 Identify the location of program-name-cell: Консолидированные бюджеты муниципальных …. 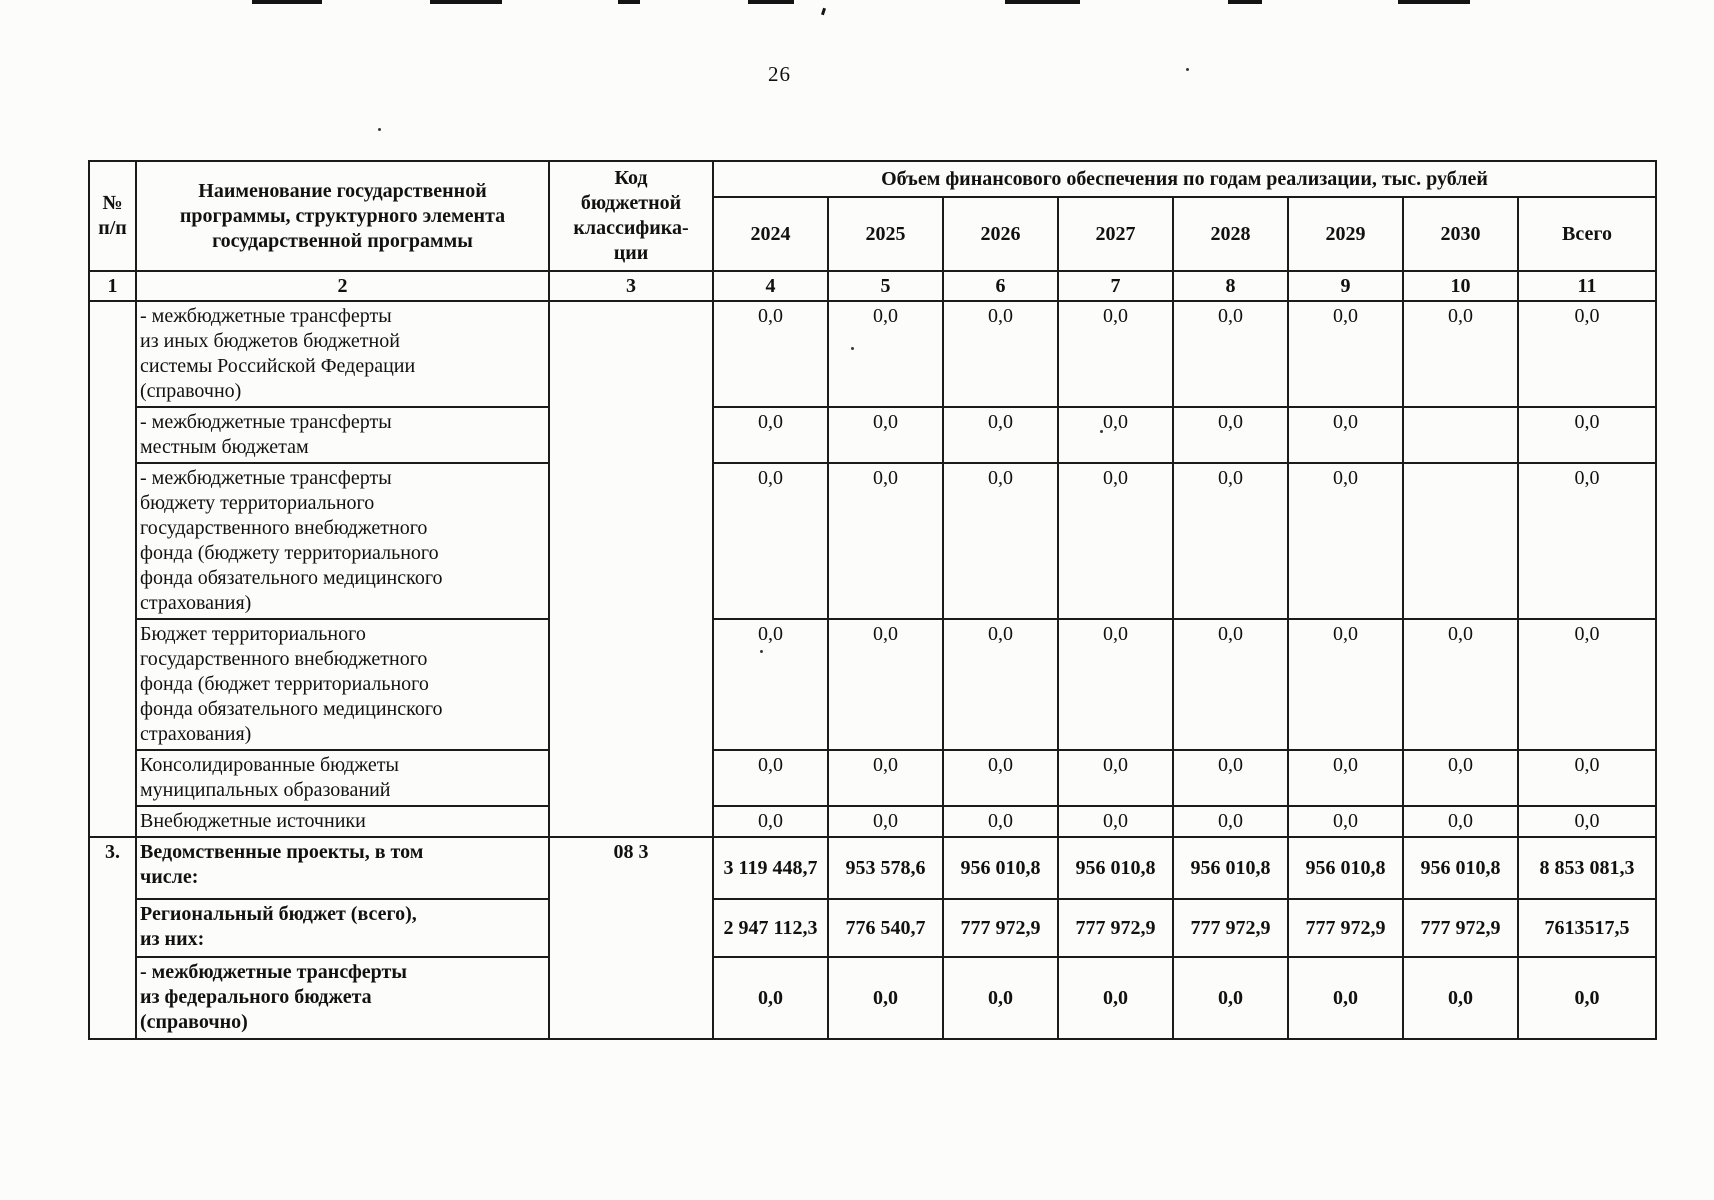
(342, 778).